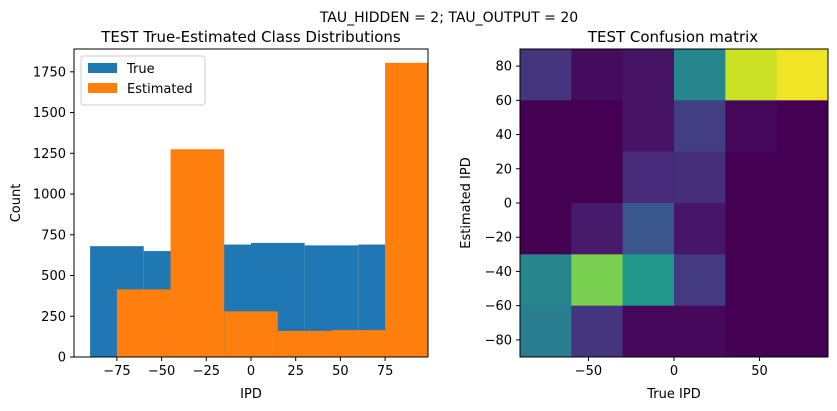 This screenshot has width=837, height=411. Describe the element at coordinates (546, 75) in the screenshot. I see `cm-cell-r0-c0` at that location.